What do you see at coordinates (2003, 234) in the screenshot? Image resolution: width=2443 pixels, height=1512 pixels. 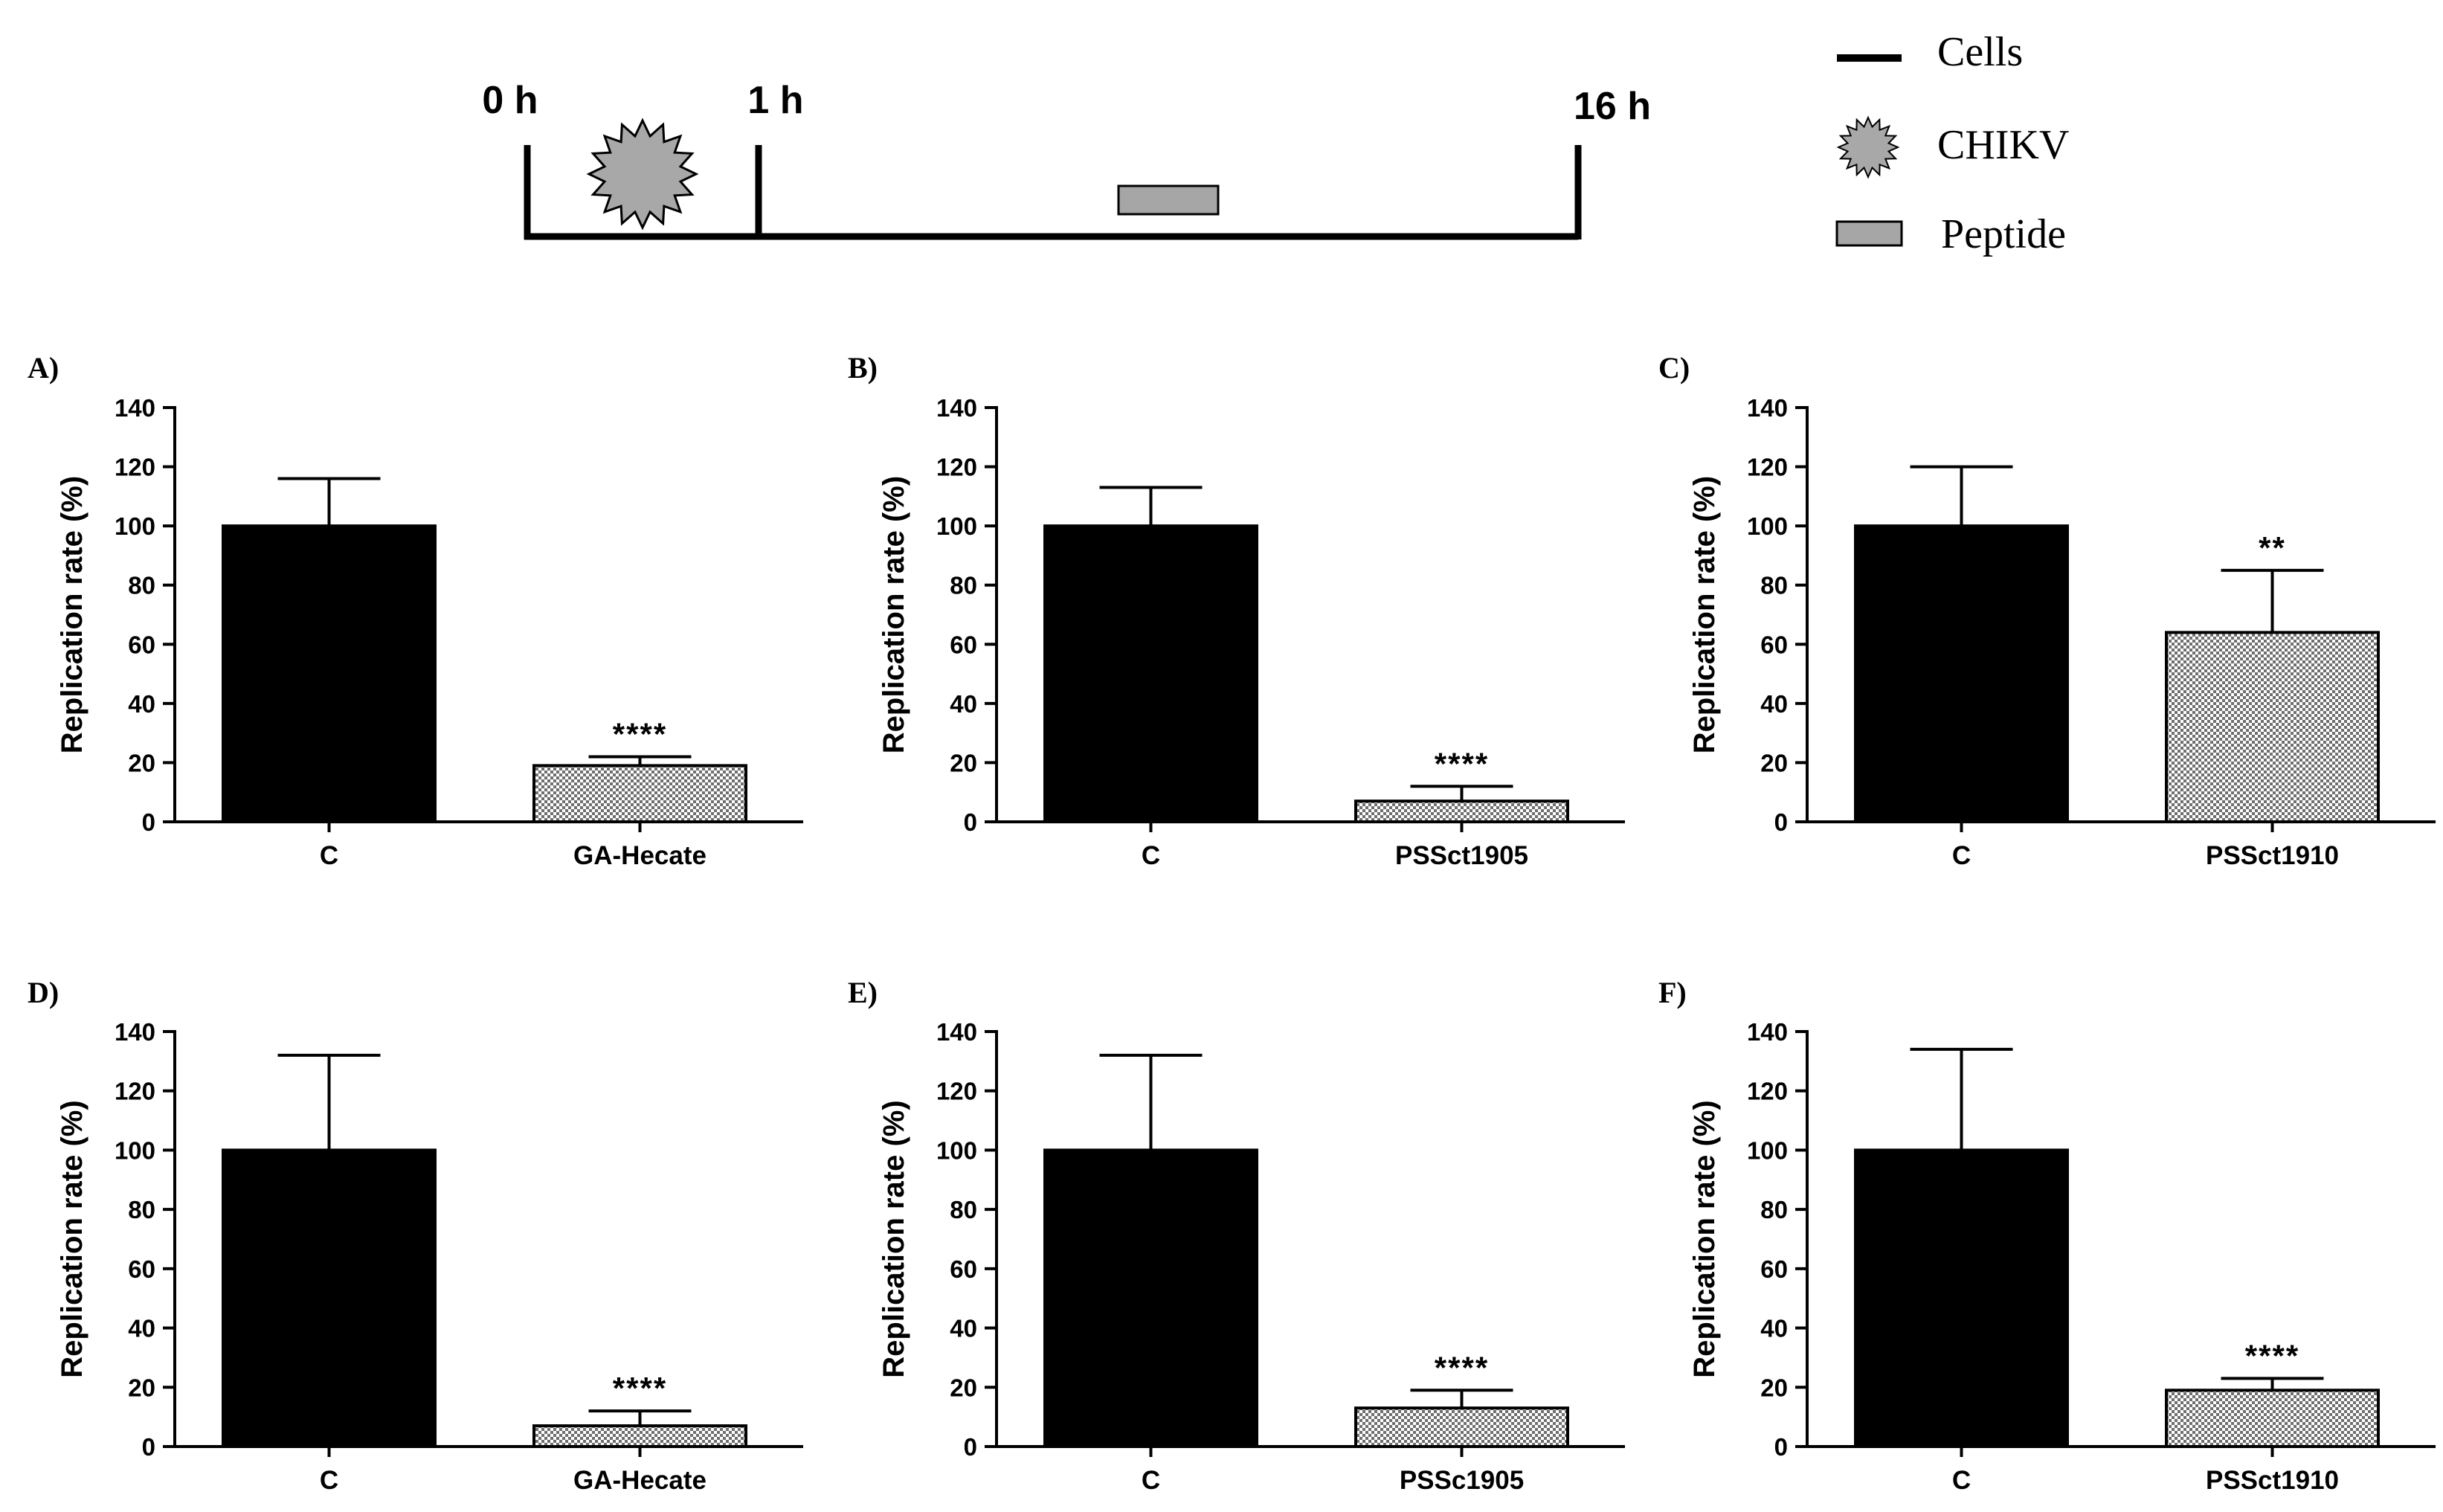 I see `legend-label-peptide: Peptide` at bounding box center [2003, 234].